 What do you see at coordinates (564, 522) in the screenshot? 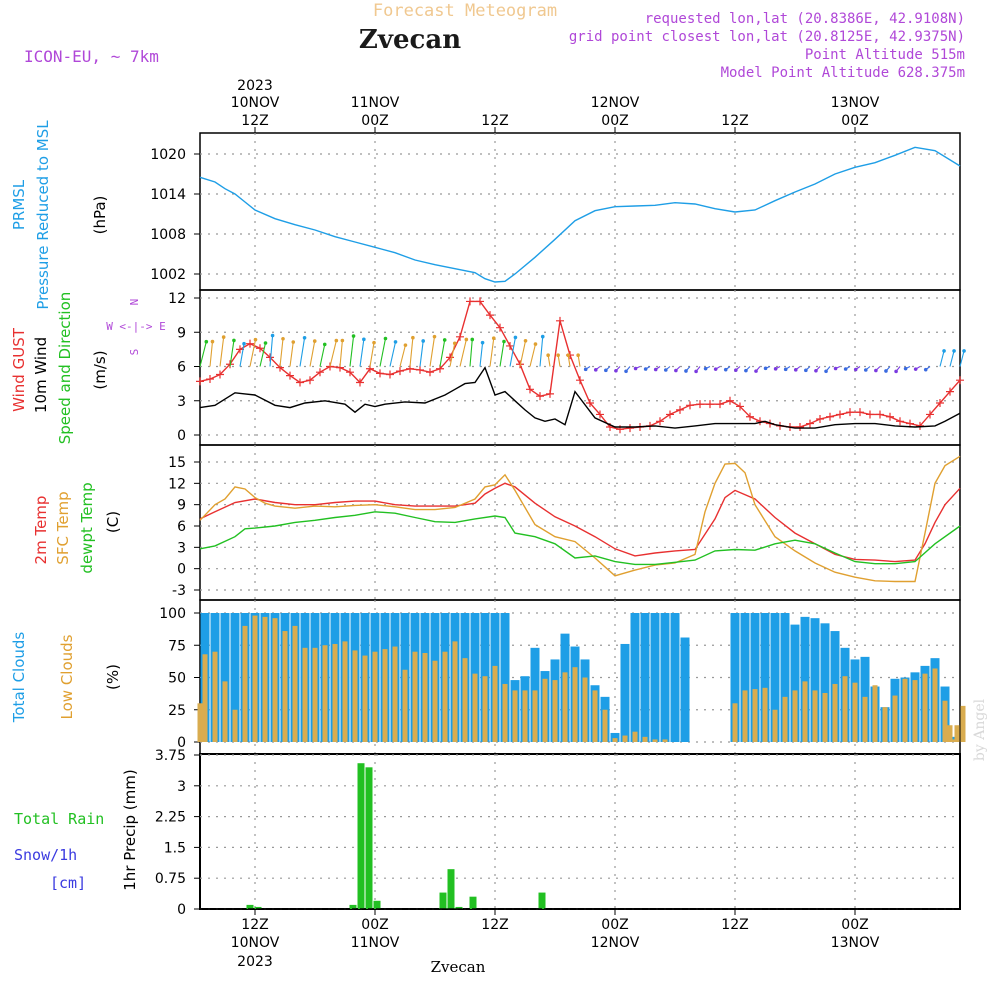
I see `panel-temperature: -3 0 3 6 9 12 15` at bounding box center [564, 522].